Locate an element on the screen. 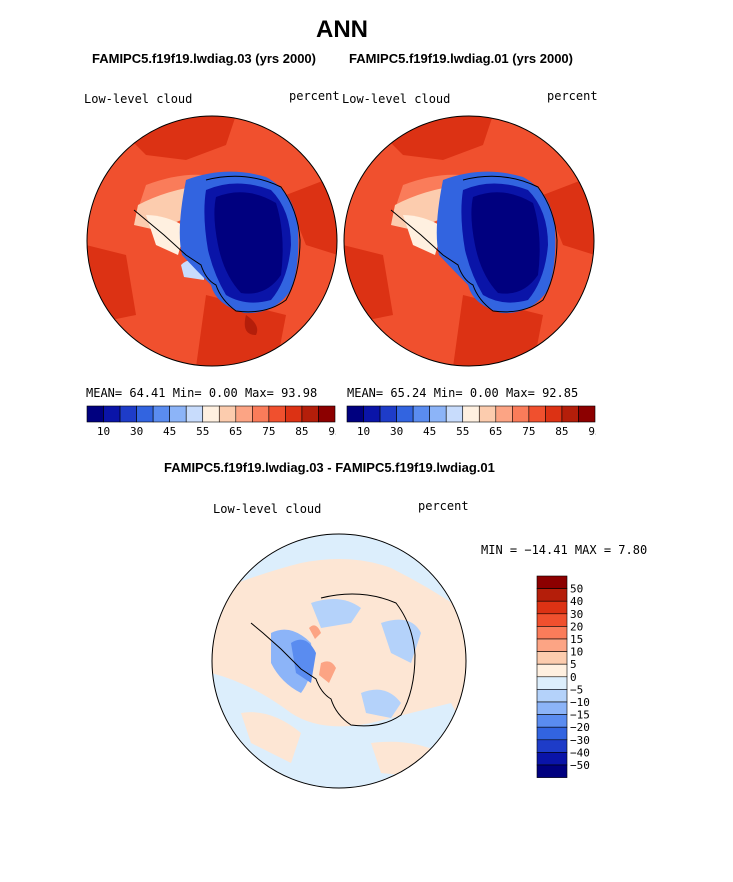 Image resolution: width=733 pixels, height=882 pixels. colorbar-label: 40 is located at coordinates (576, 601).